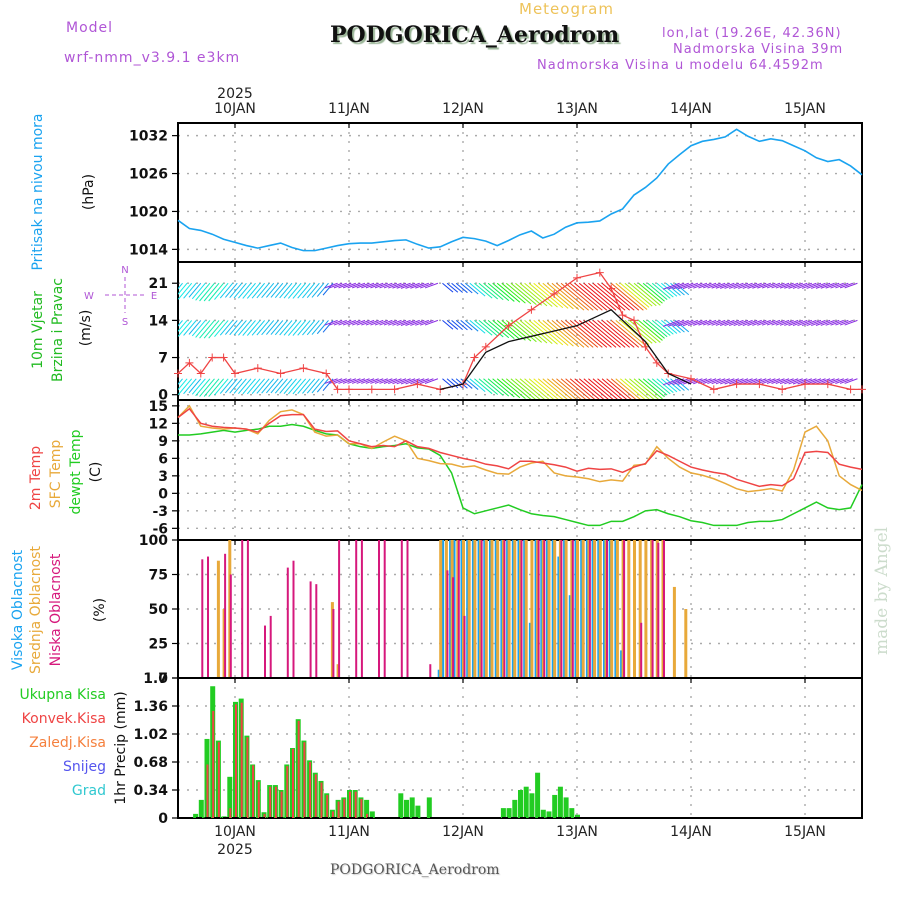  Describe the element at coordinates (566, 349) in the screenshot. I see `wind-speed-line` at that location.